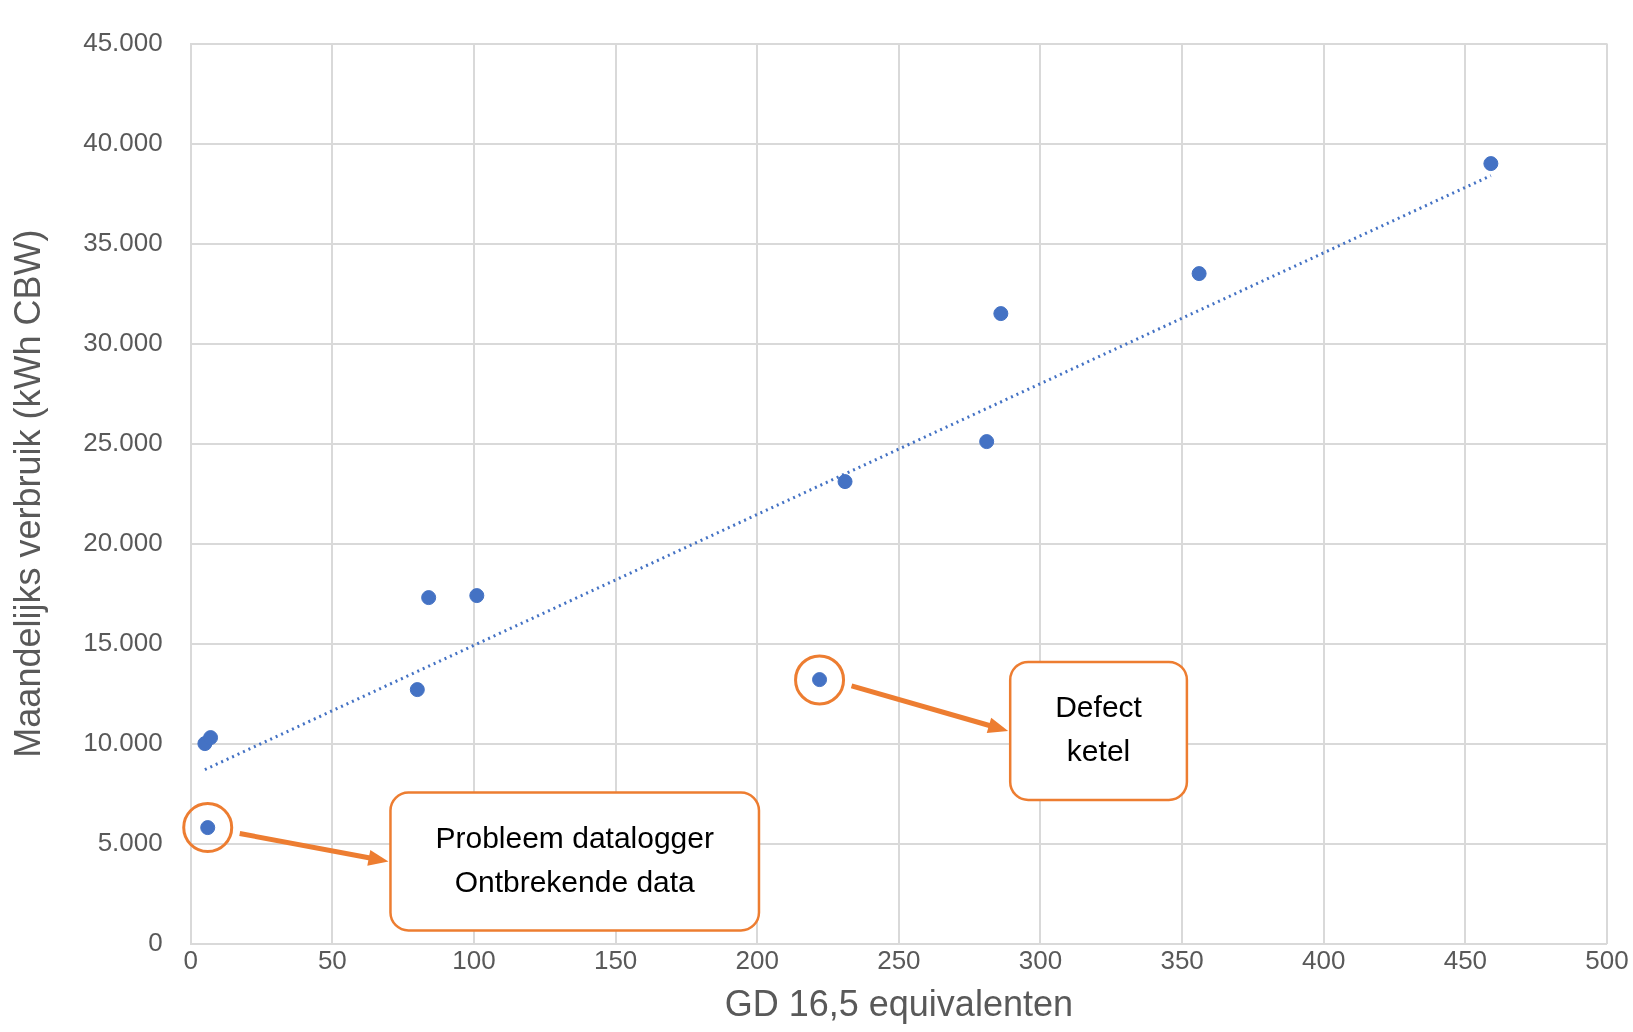 Image resolution: width=1633 pixels, height=1032 pixels. I want to click on y-tick-label: 25.000, so click(123, 441).